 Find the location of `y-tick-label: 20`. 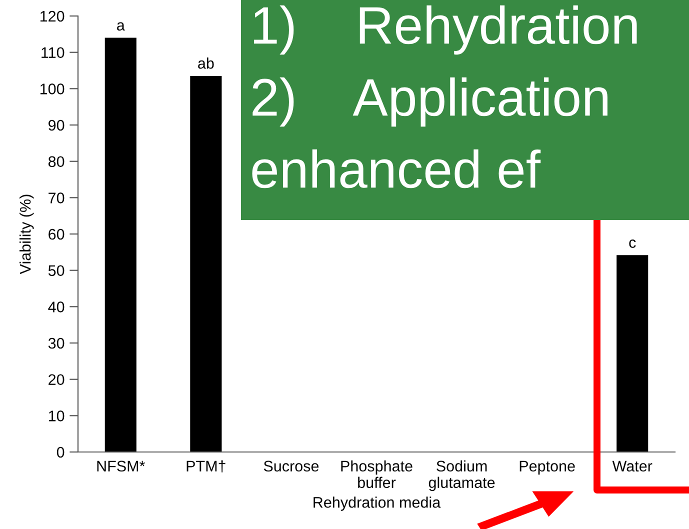

y-tick-label: 20 is located at coordinates (56, 380).